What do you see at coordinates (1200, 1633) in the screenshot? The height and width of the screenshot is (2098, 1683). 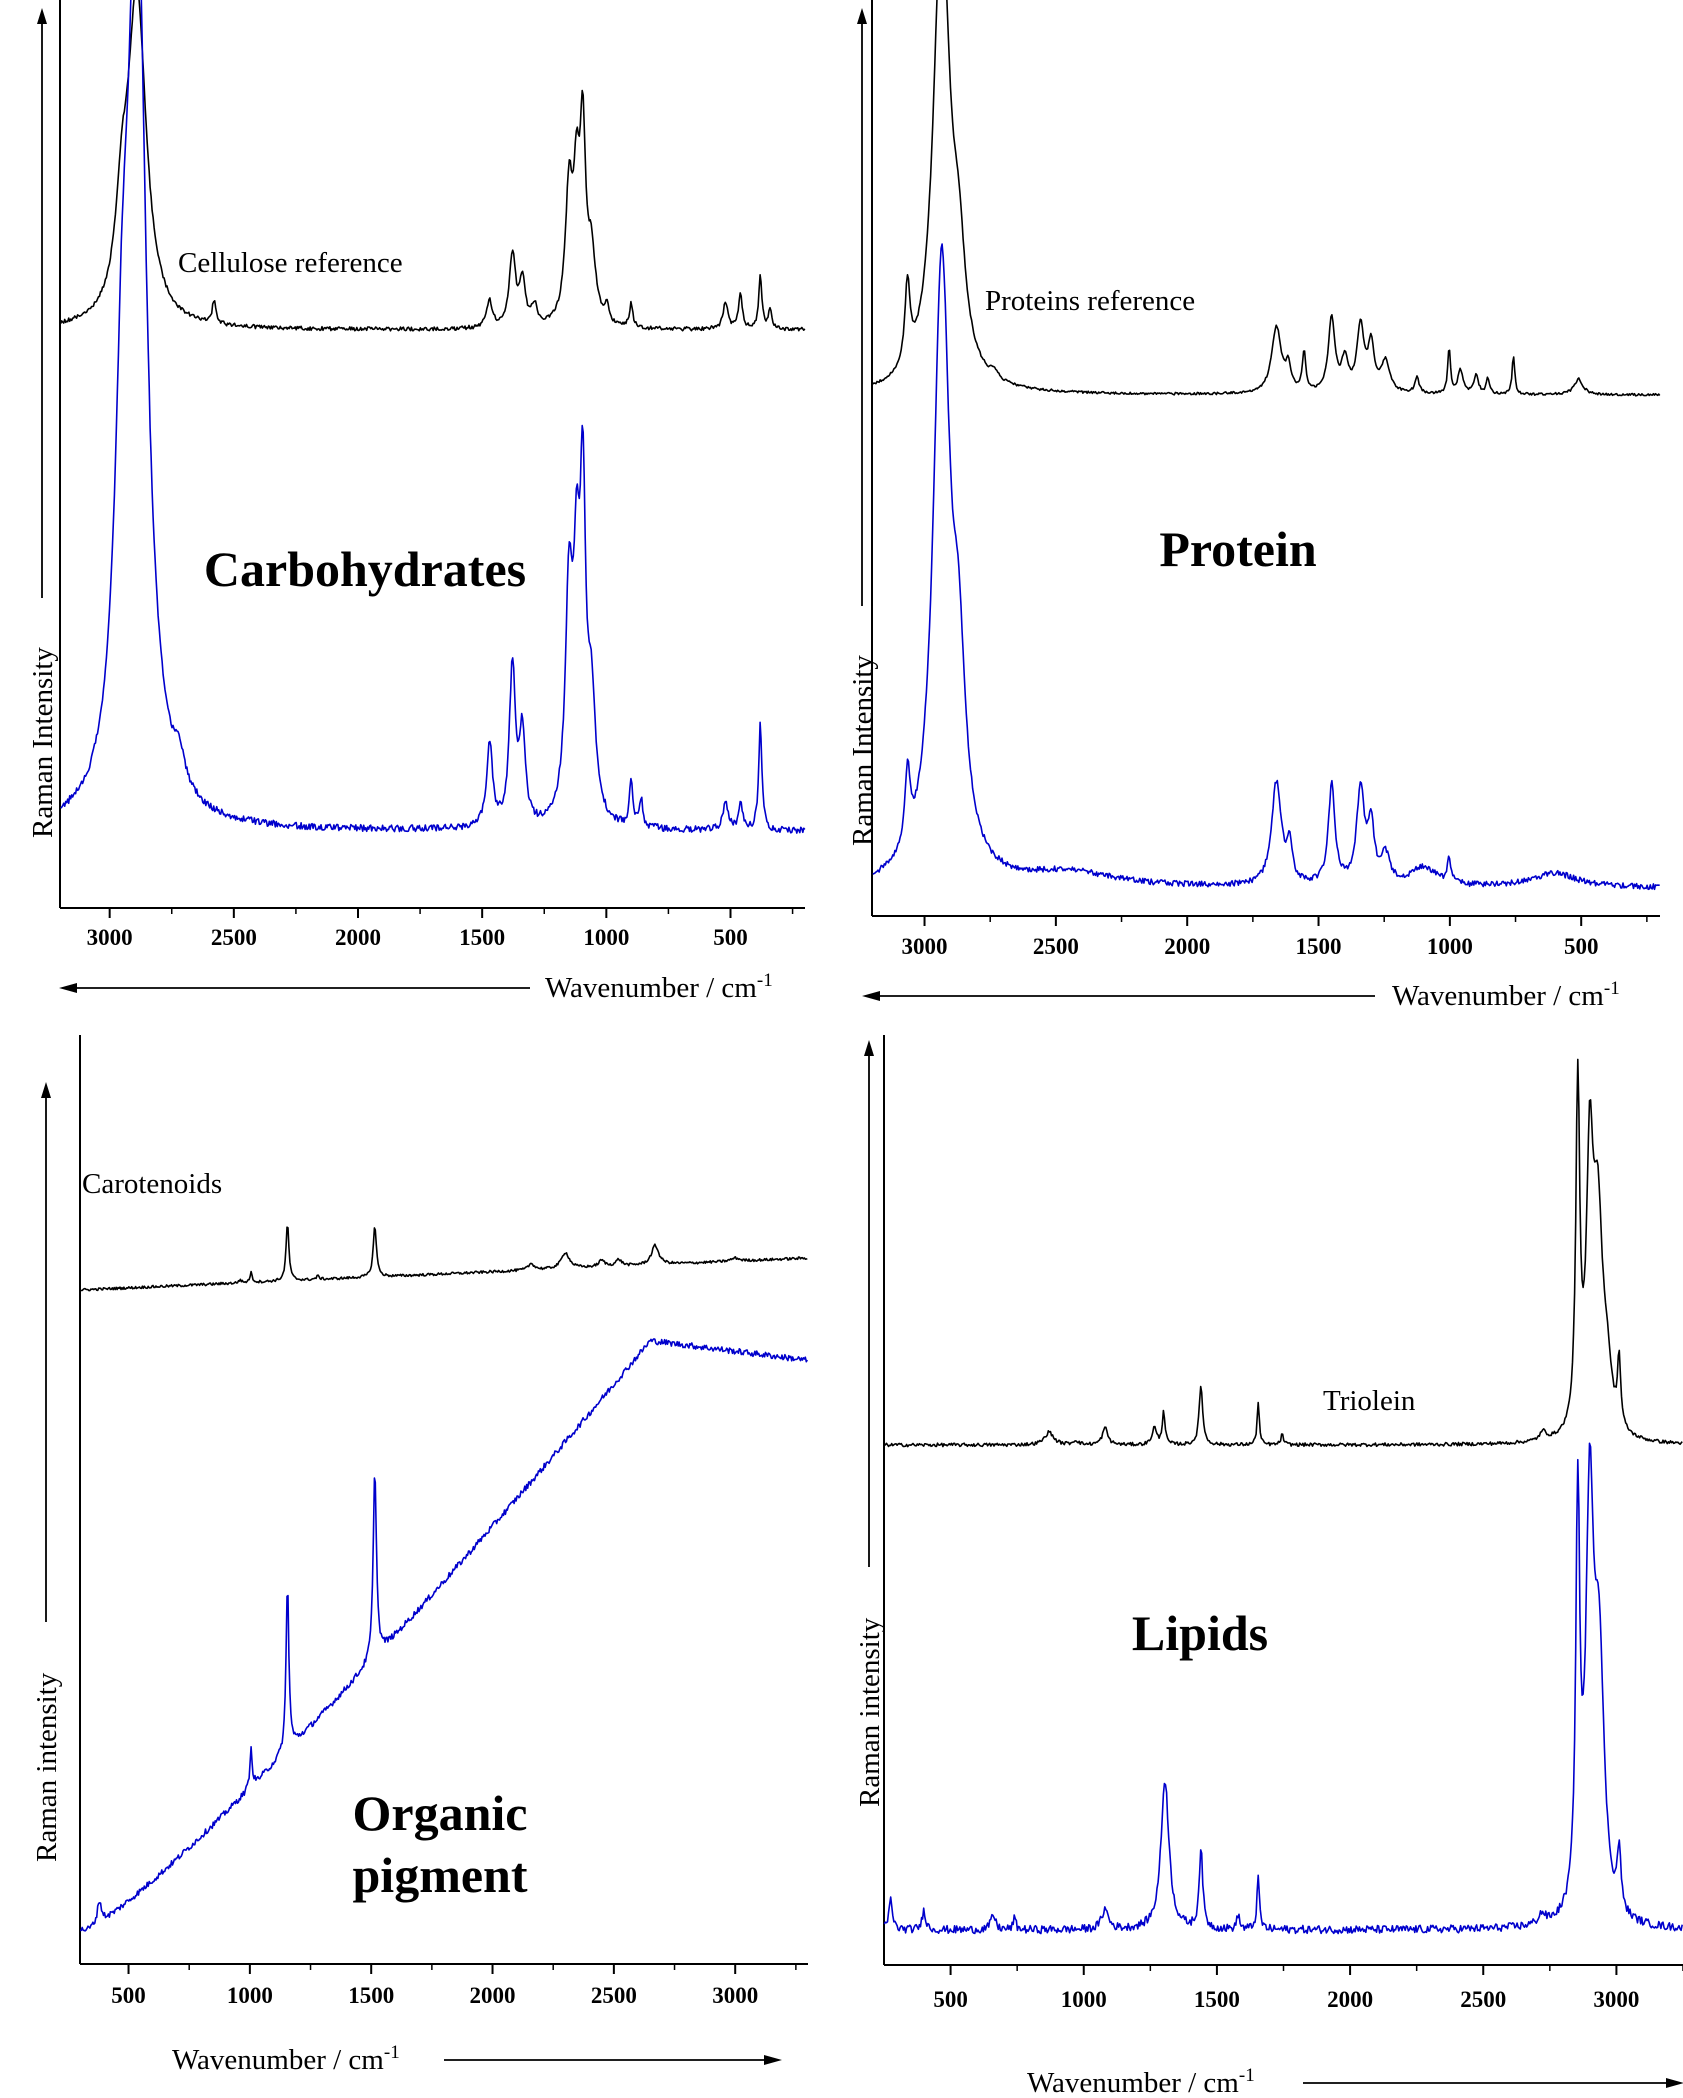 I see `panel-title-label: Lipids` at bounding box center [1200, 1633].